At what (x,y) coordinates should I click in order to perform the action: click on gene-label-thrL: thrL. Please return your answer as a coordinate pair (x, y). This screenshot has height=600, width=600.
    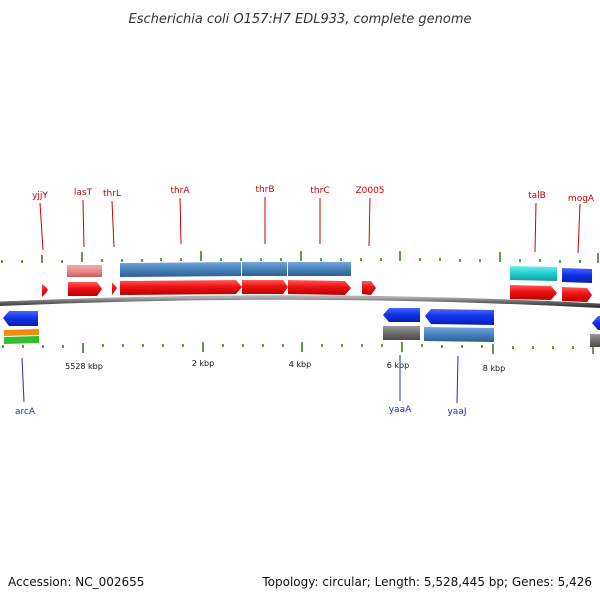
    Looking at the image, I should click on (112, 194).